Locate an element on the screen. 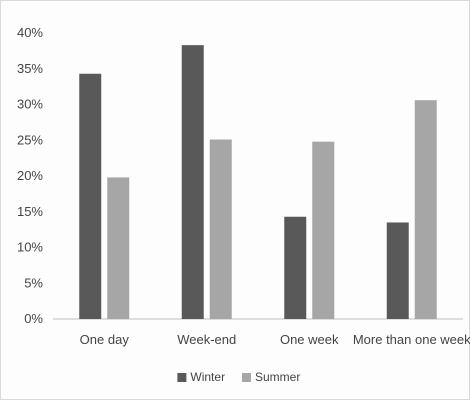  y-tick-label: 25% is located at coordinates (30, 139).